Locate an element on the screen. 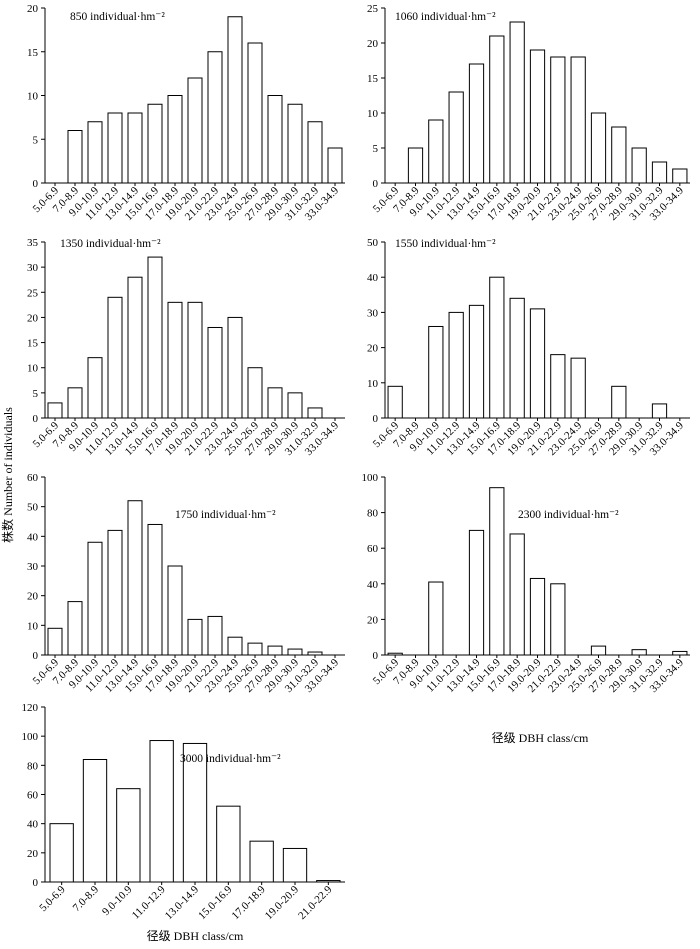 The image size is (700, 949). y-tick-label: 120 is located at coordinates (30, 708).